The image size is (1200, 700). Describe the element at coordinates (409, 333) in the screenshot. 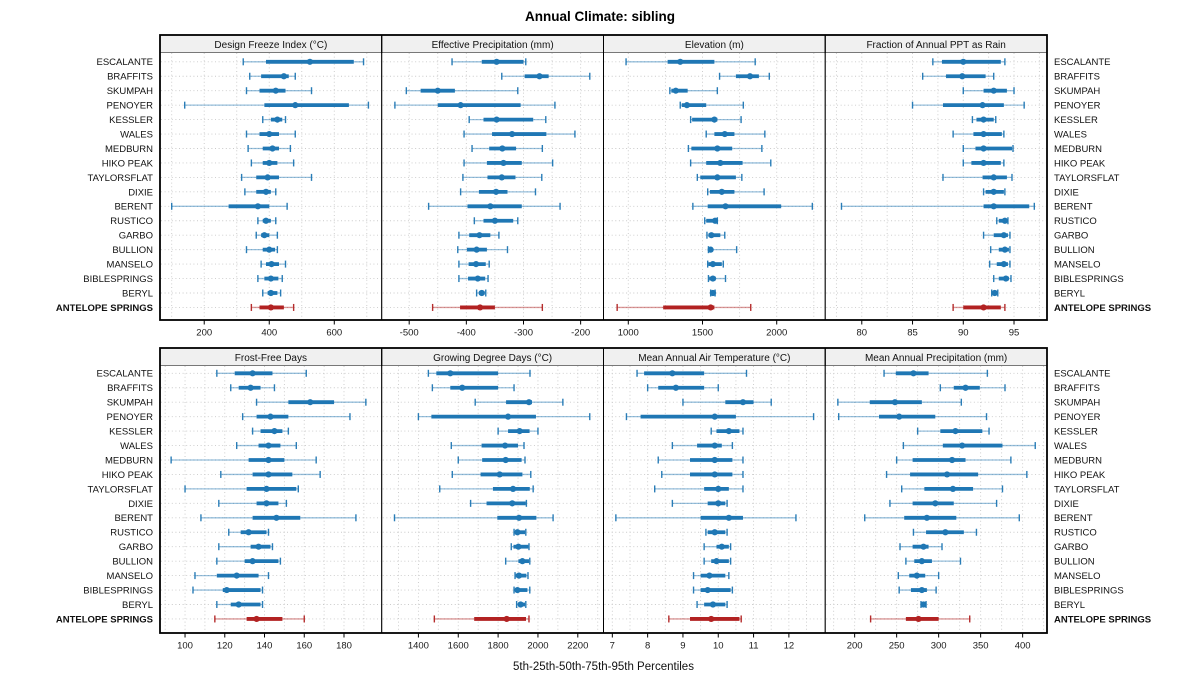

I see `axis-tick-label: -500` at that location.